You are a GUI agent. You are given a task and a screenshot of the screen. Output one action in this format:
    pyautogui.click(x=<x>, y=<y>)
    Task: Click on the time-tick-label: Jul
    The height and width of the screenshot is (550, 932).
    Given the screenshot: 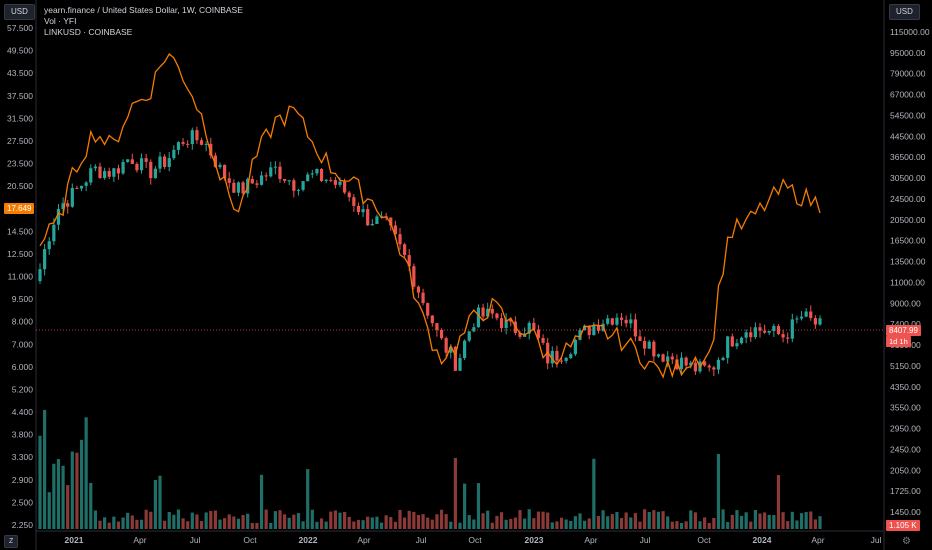 What is the action you would take?
    pyautogui.click(x=876, y=540)
    